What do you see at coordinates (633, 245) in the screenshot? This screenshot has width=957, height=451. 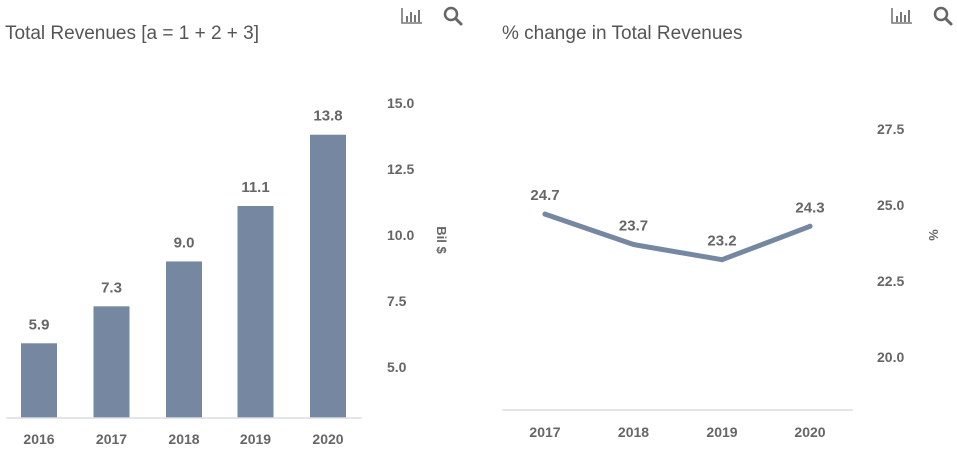 I see `point-2018` at bounding box center [633, 245].